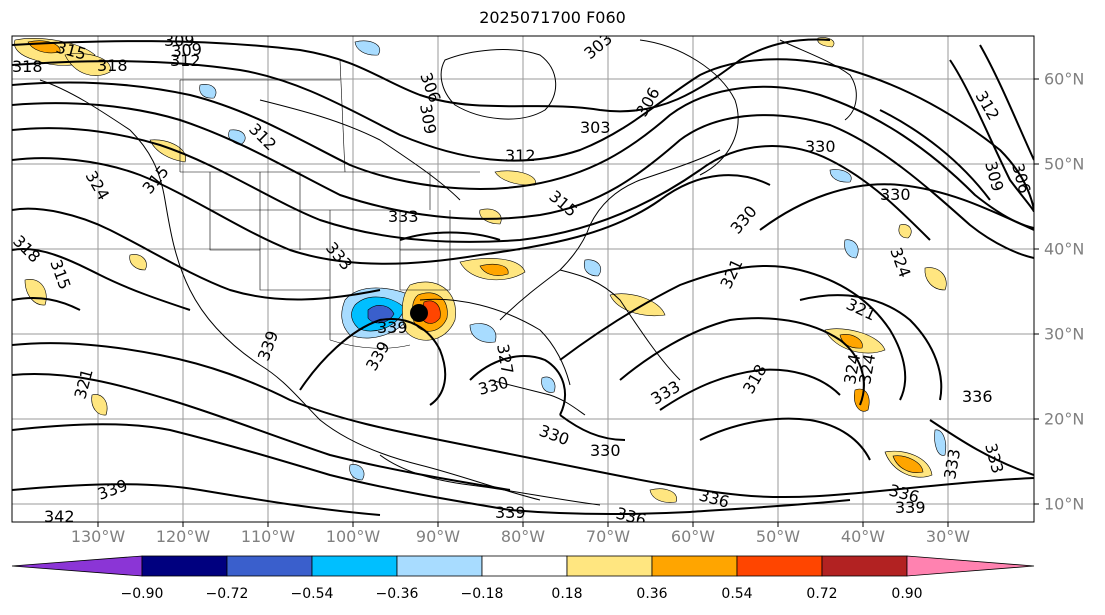 The width and height of the screenshot is (1105, 615). Describe the element at coordinates (312, 594) in the screenshot. I see `colorbar-tick-label: −0.54` at that location.